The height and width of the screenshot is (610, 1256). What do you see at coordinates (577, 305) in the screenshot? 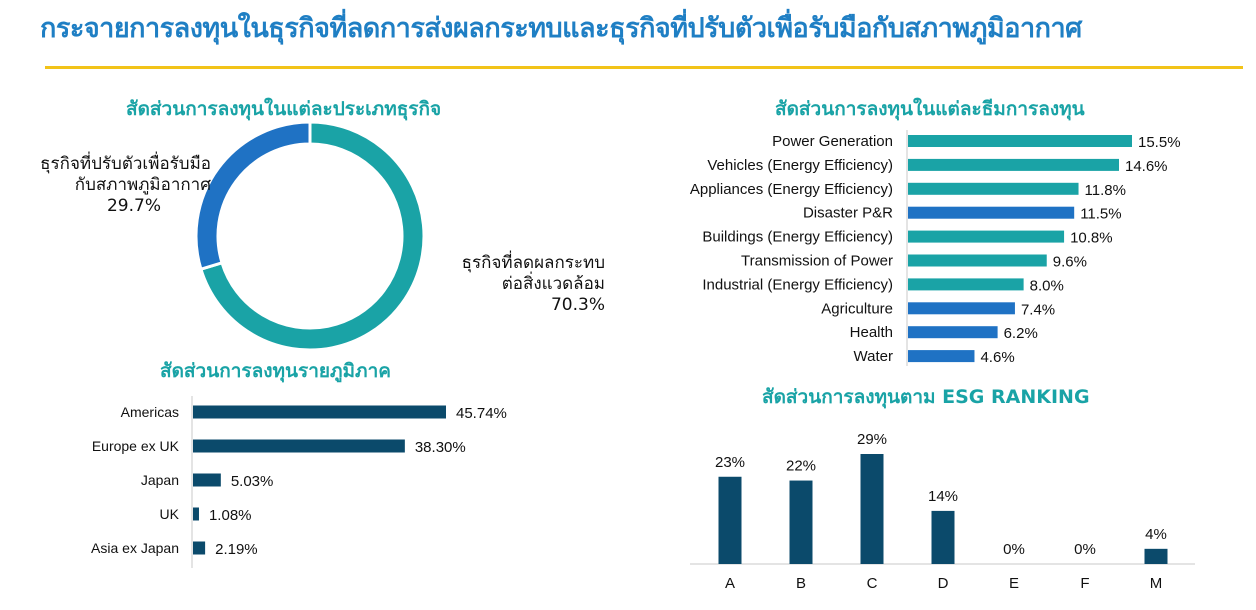
I see `mitigation-slice-value: 70.3%` at bounding box center [577, 305].